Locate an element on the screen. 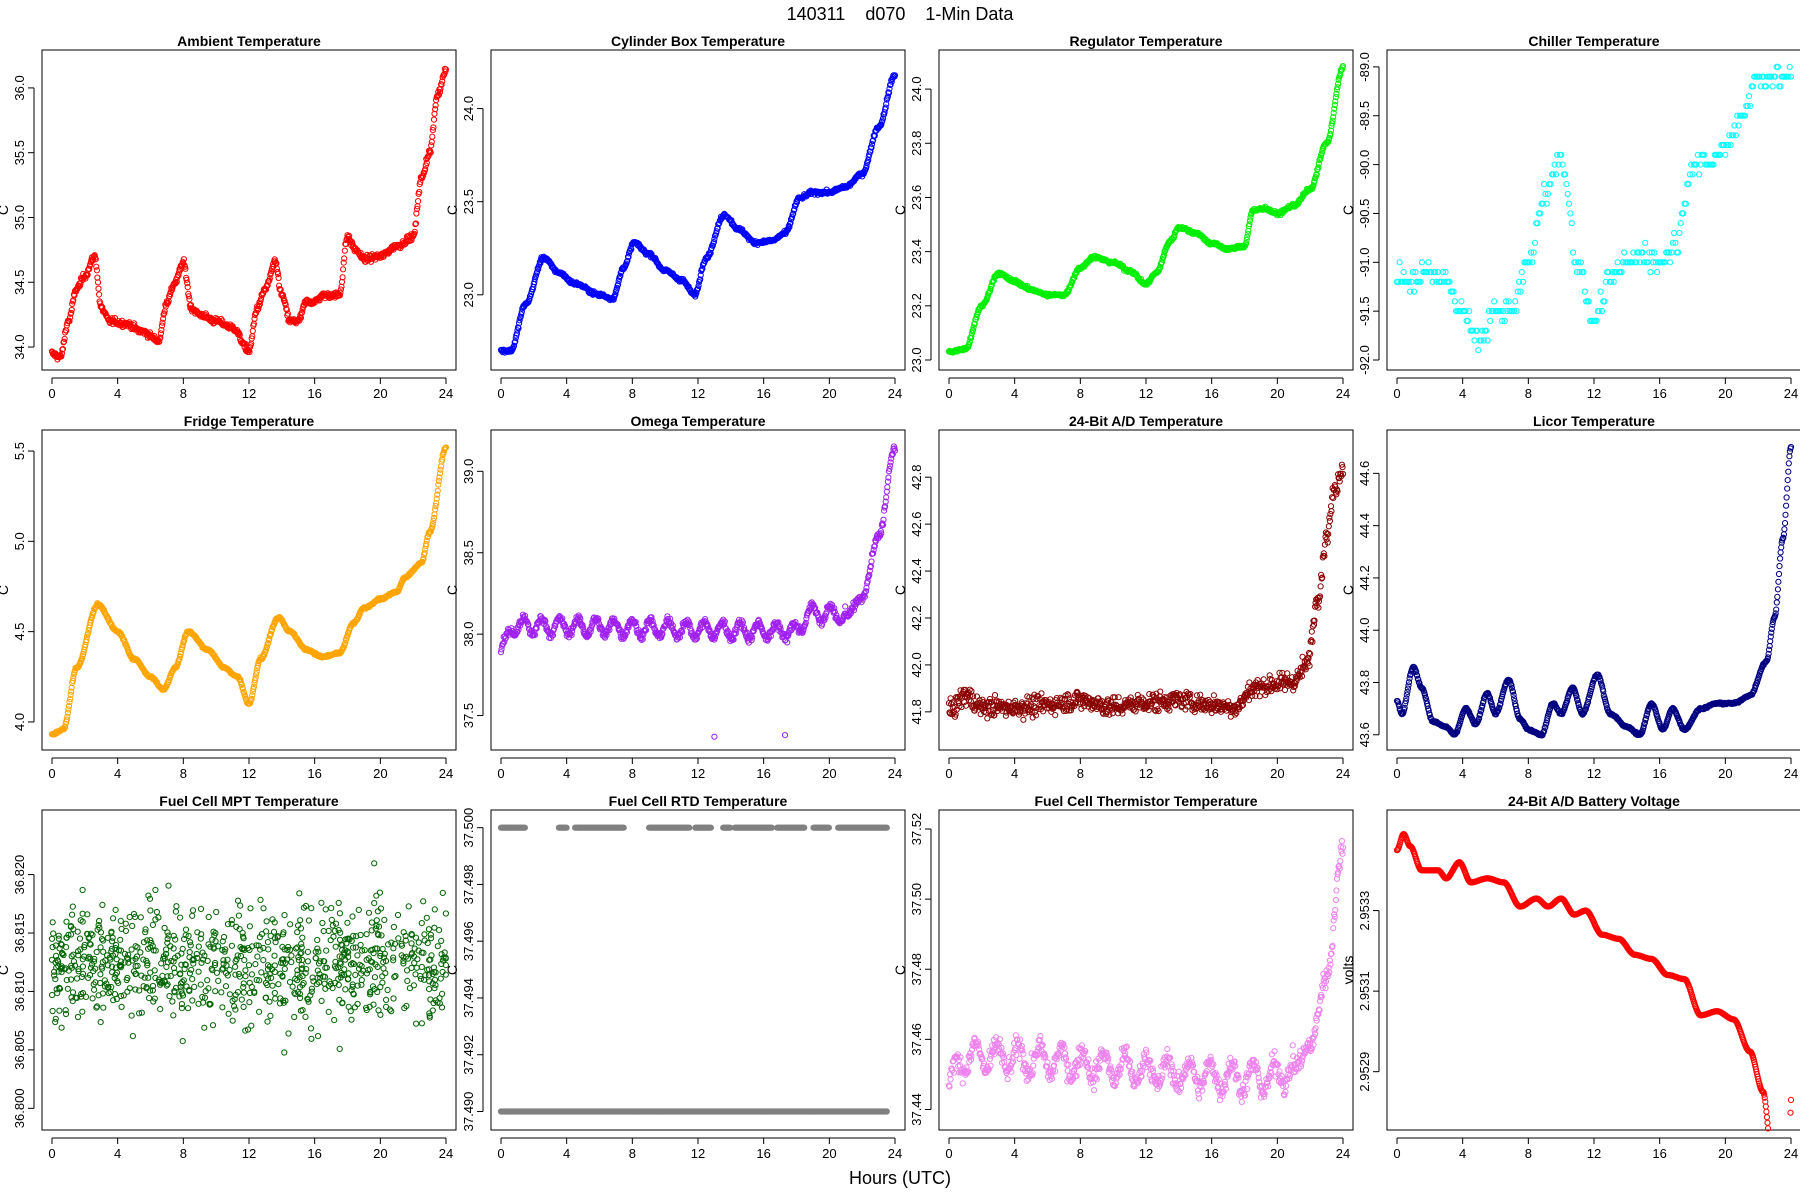  y-tick-label: 5.0 is located at coordinates (19, 541).